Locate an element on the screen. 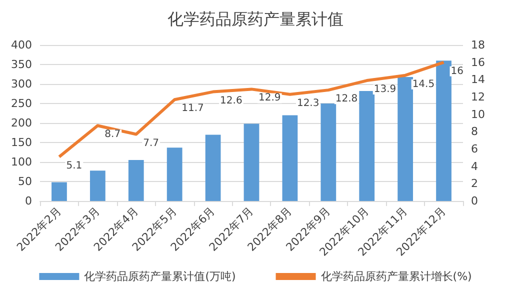  y-tick-label: 350 is located at coordinates (21, 64).